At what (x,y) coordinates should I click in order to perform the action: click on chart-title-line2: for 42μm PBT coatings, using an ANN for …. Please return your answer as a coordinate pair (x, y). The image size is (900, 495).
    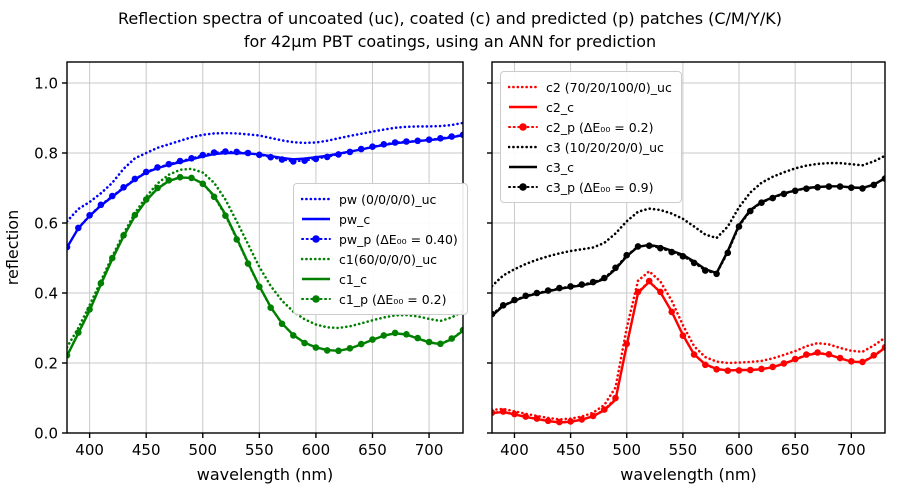
    Looking at the image, I should click on (450, 41).